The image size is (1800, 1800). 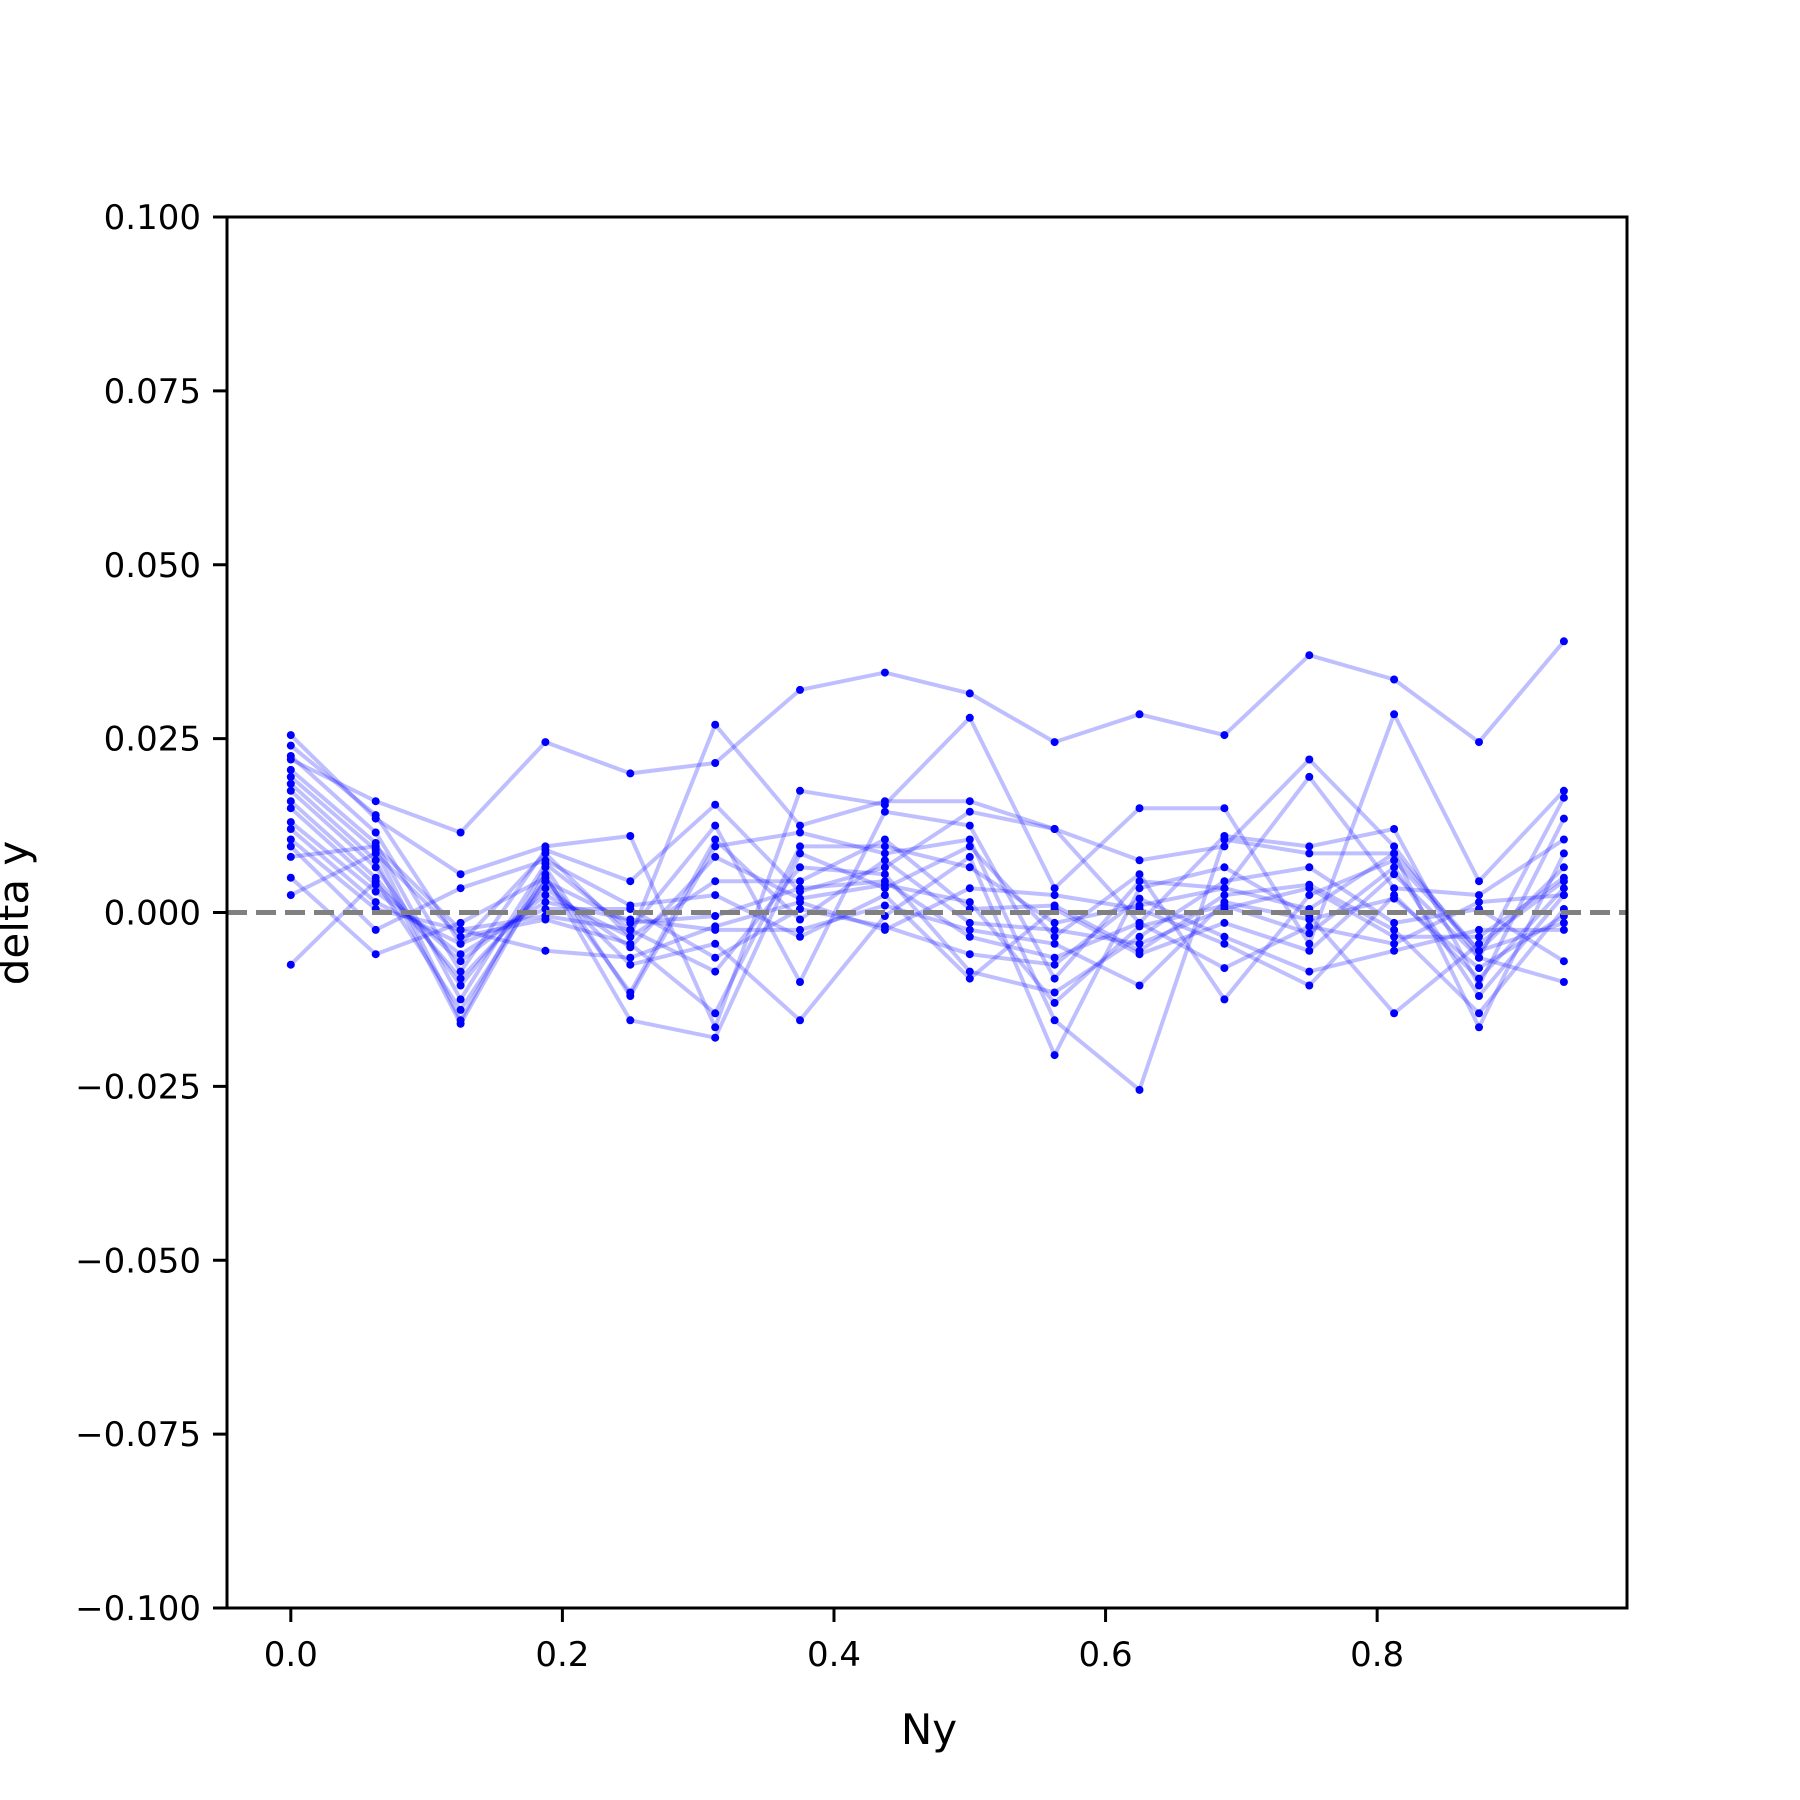 What do you see at coordinates (138, 1435) in the screenshot?
I see `y-tick-label: −0.075` at bounding box center [138, 1435].